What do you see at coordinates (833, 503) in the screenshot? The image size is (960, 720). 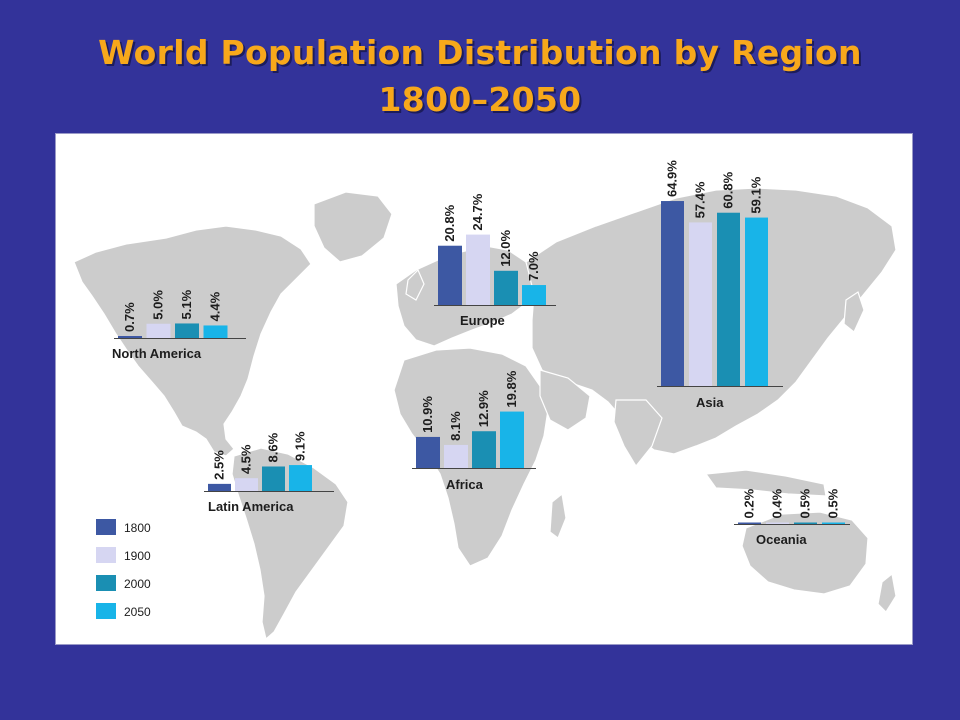 I see `value-label-oceania-2050: 0.5%` at bounding box center [833, 503].